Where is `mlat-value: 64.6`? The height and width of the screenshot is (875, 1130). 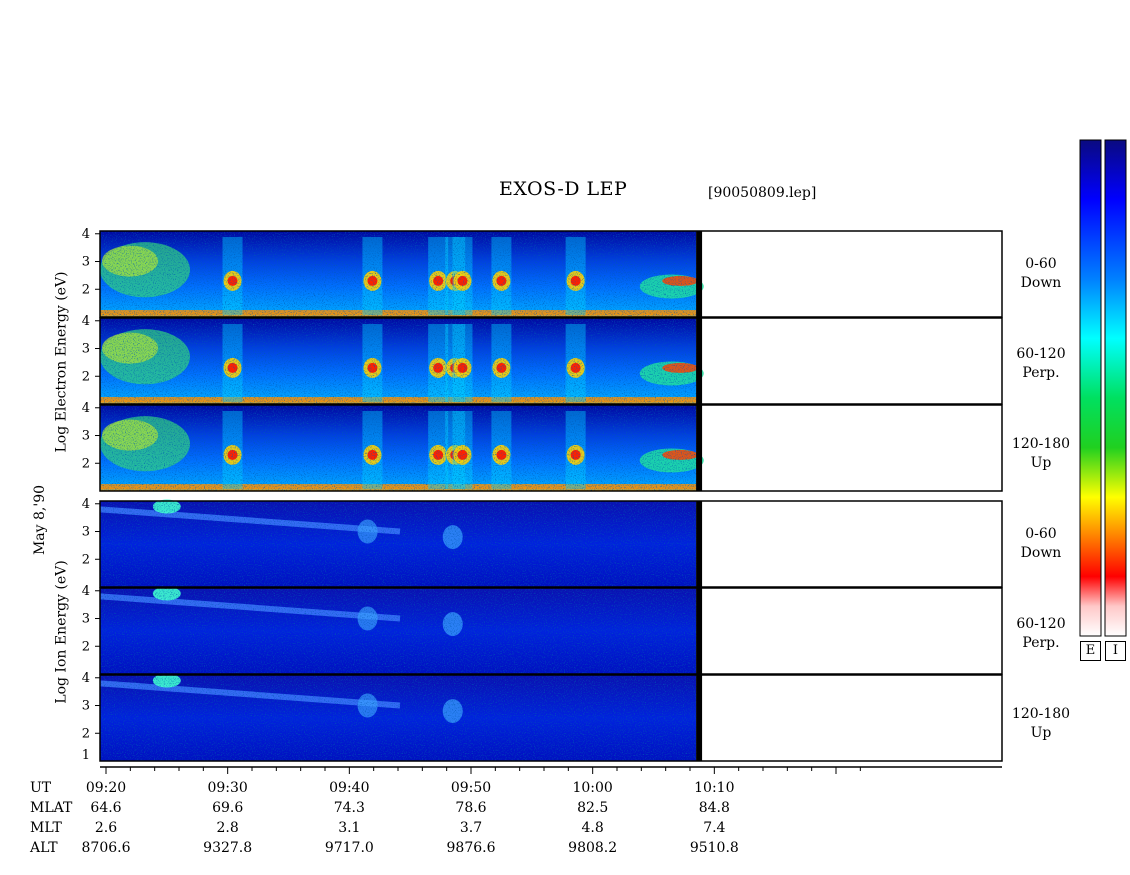
mlat-value: 64.6 is located at coordinates (106, 808).